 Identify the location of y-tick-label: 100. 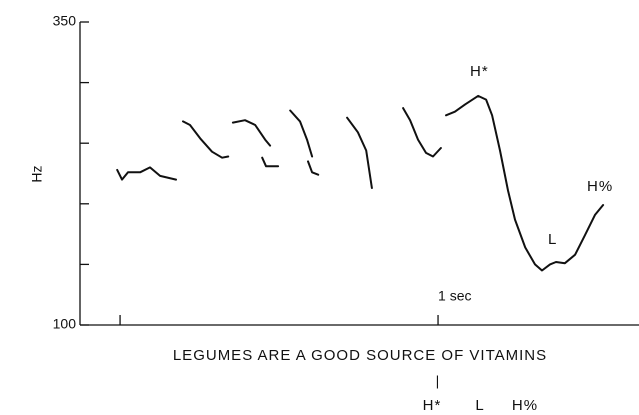
(65, 324).